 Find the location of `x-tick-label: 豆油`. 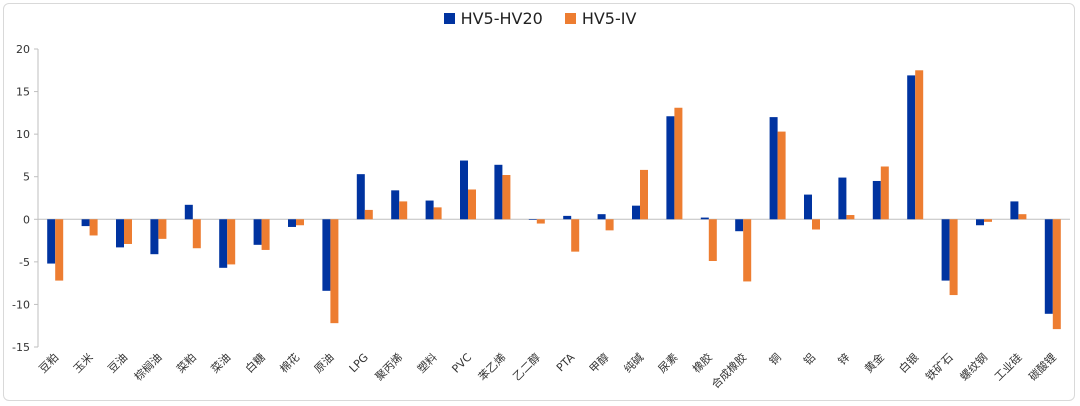

x-tick-label: 豆油 is located at coordinates (117, 362).